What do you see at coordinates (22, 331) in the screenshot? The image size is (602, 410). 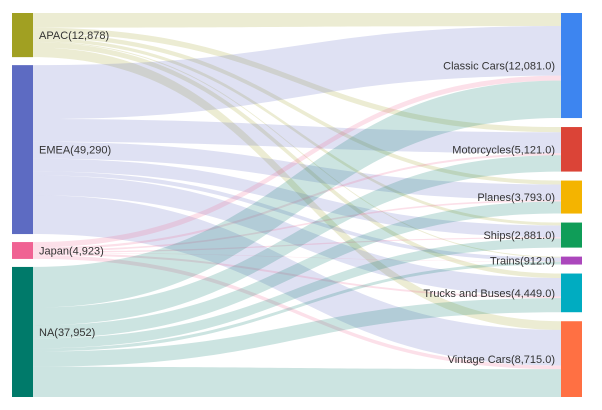 I see `node-na` at bounding box center [22, 331].